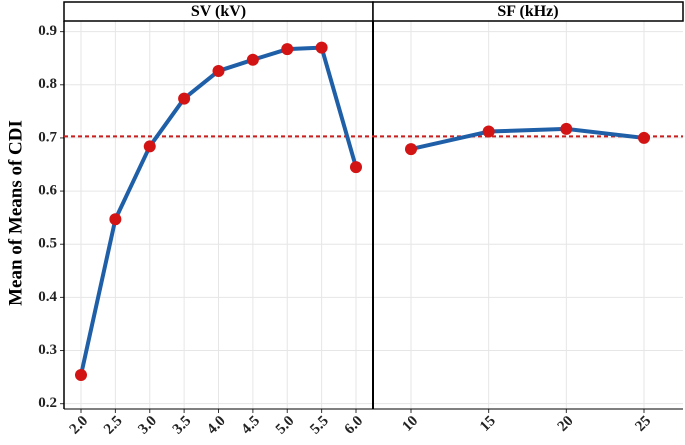 This screenshot has width=685, height=445. What do you see at coordinates (47, 137) in the screenshot?
I see `y-tick-label: 0.7` at bounding box center [47, 137].